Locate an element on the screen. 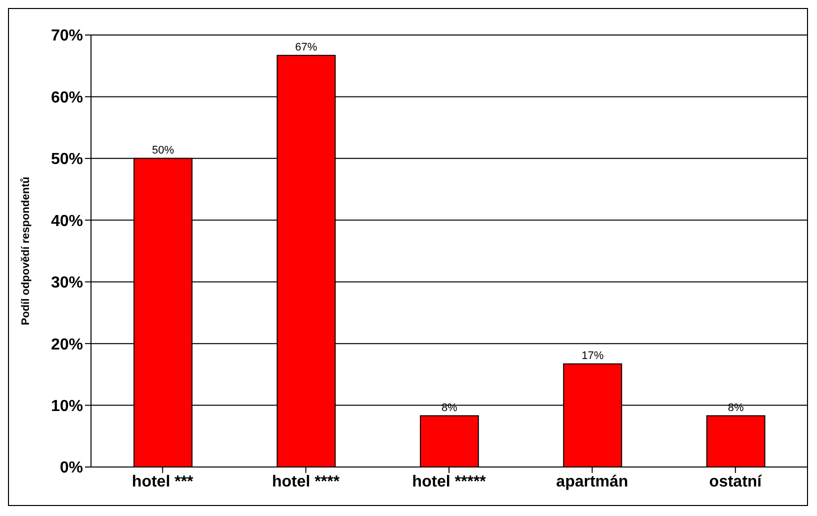  data-label: 17% is located at coordinates (593, 356).